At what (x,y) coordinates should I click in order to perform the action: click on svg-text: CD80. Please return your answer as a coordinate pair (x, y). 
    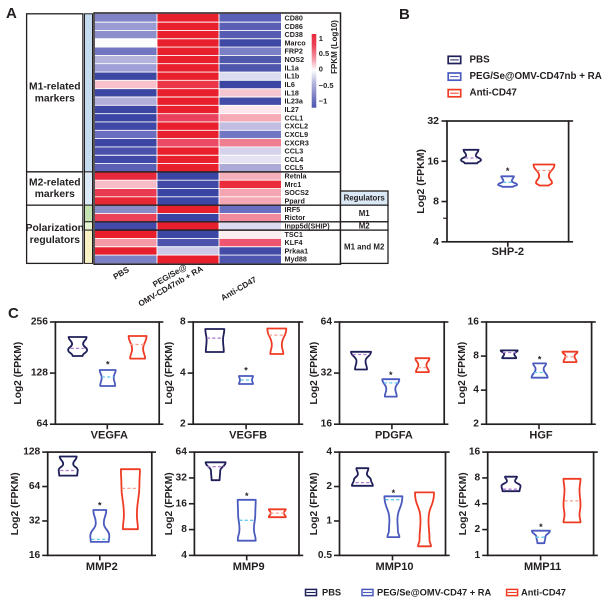
    Looking at the image, I should click on (294, 17).